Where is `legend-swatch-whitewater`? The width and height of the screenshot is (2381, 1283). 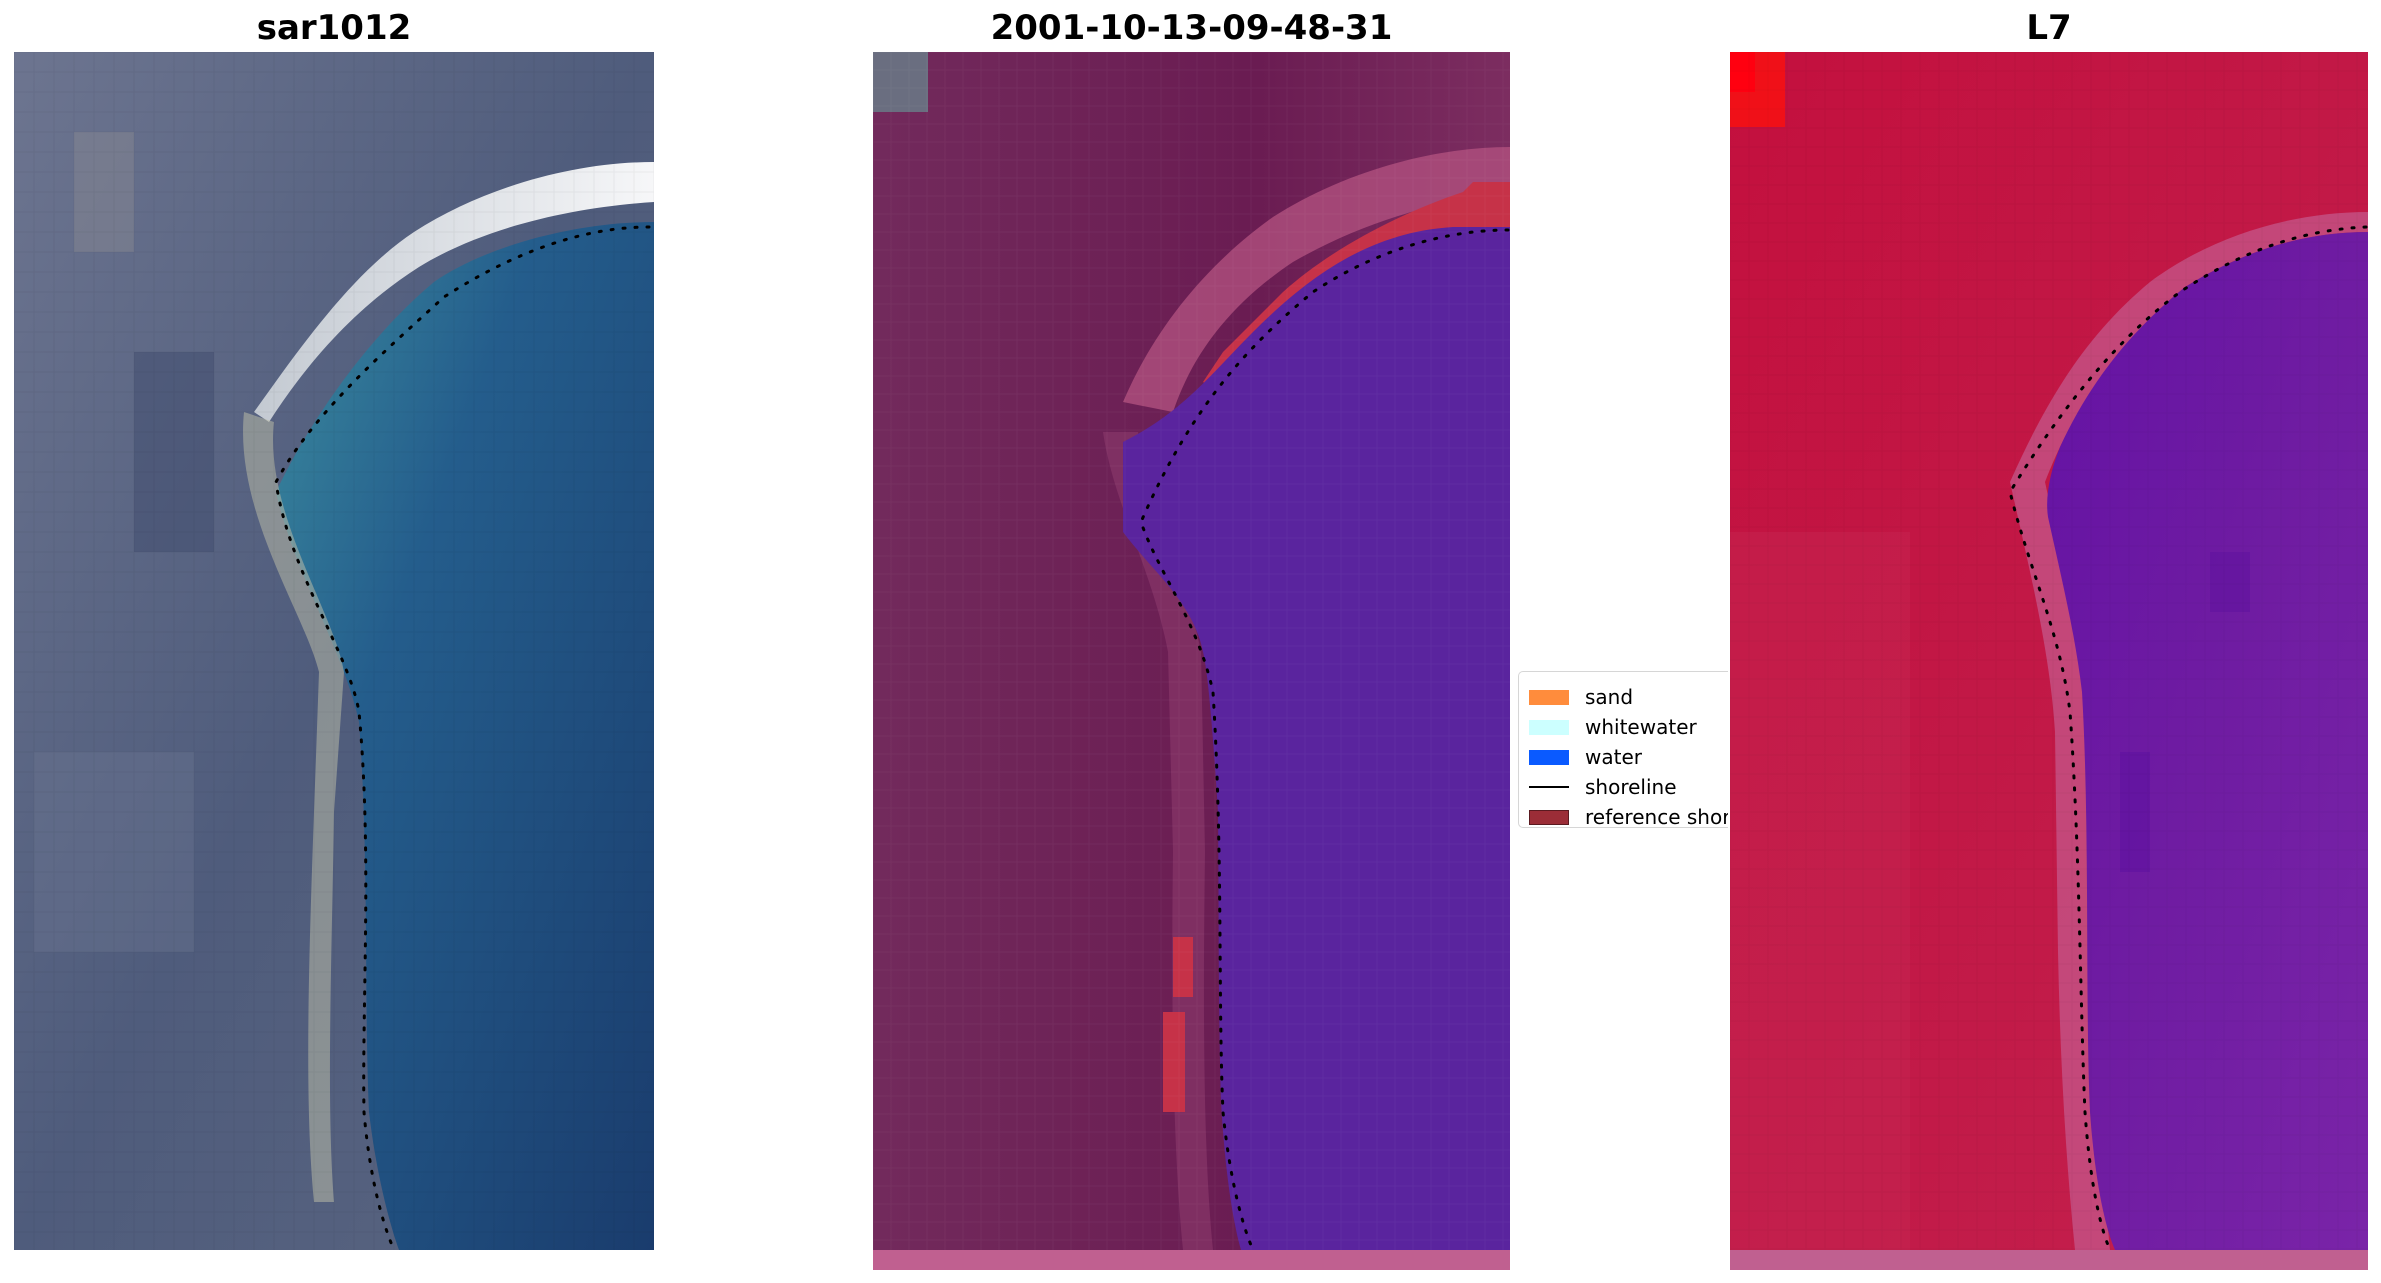 legend-swatch-whitewater is located at coordinates (1549, 727).